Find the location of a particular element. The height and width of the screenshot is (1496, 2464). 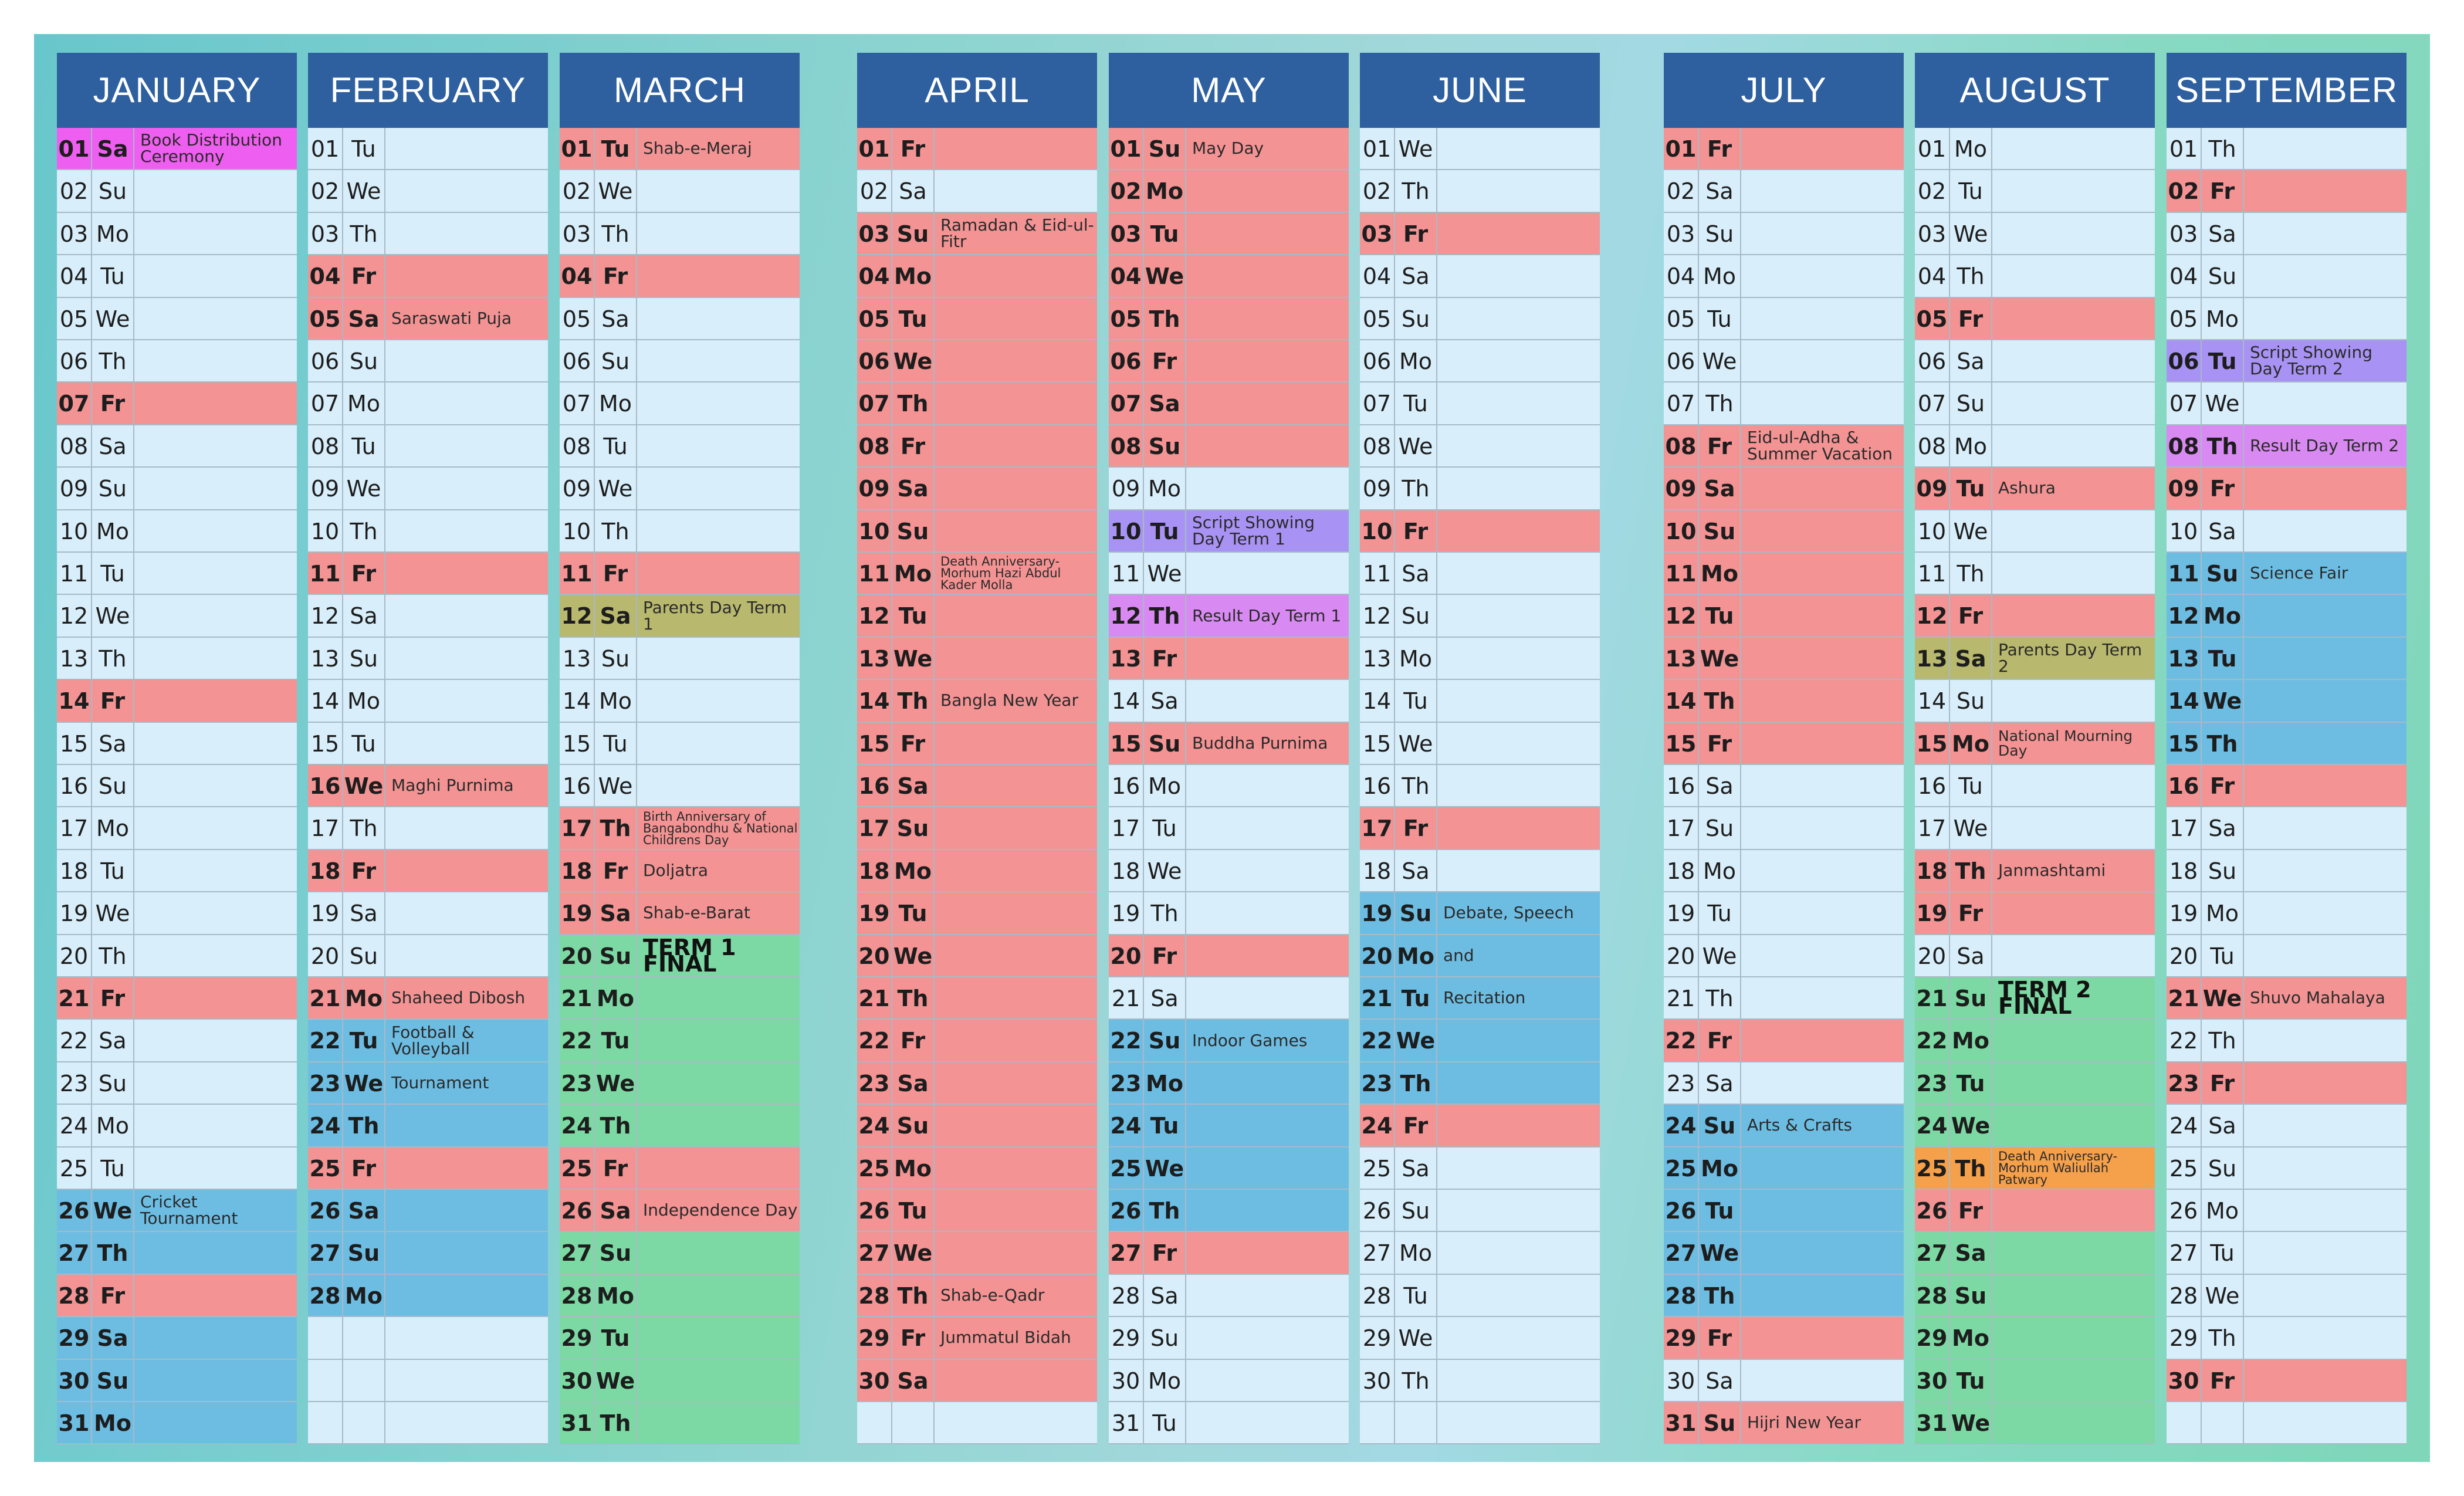

day-number: 18 is located at coordinates (874, 870).